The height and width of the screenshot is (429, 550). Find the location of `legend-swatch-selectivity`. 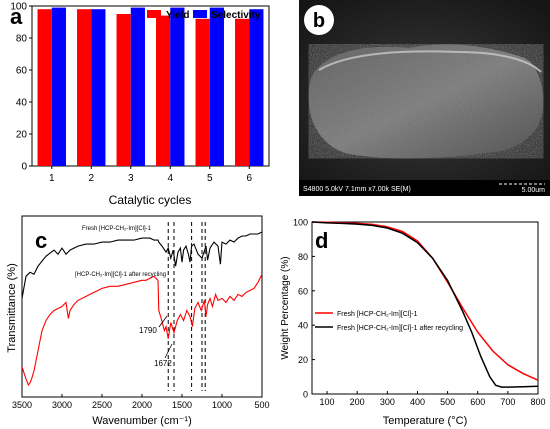

legend-swatch-selectivity is located at coordinates (200, 14).